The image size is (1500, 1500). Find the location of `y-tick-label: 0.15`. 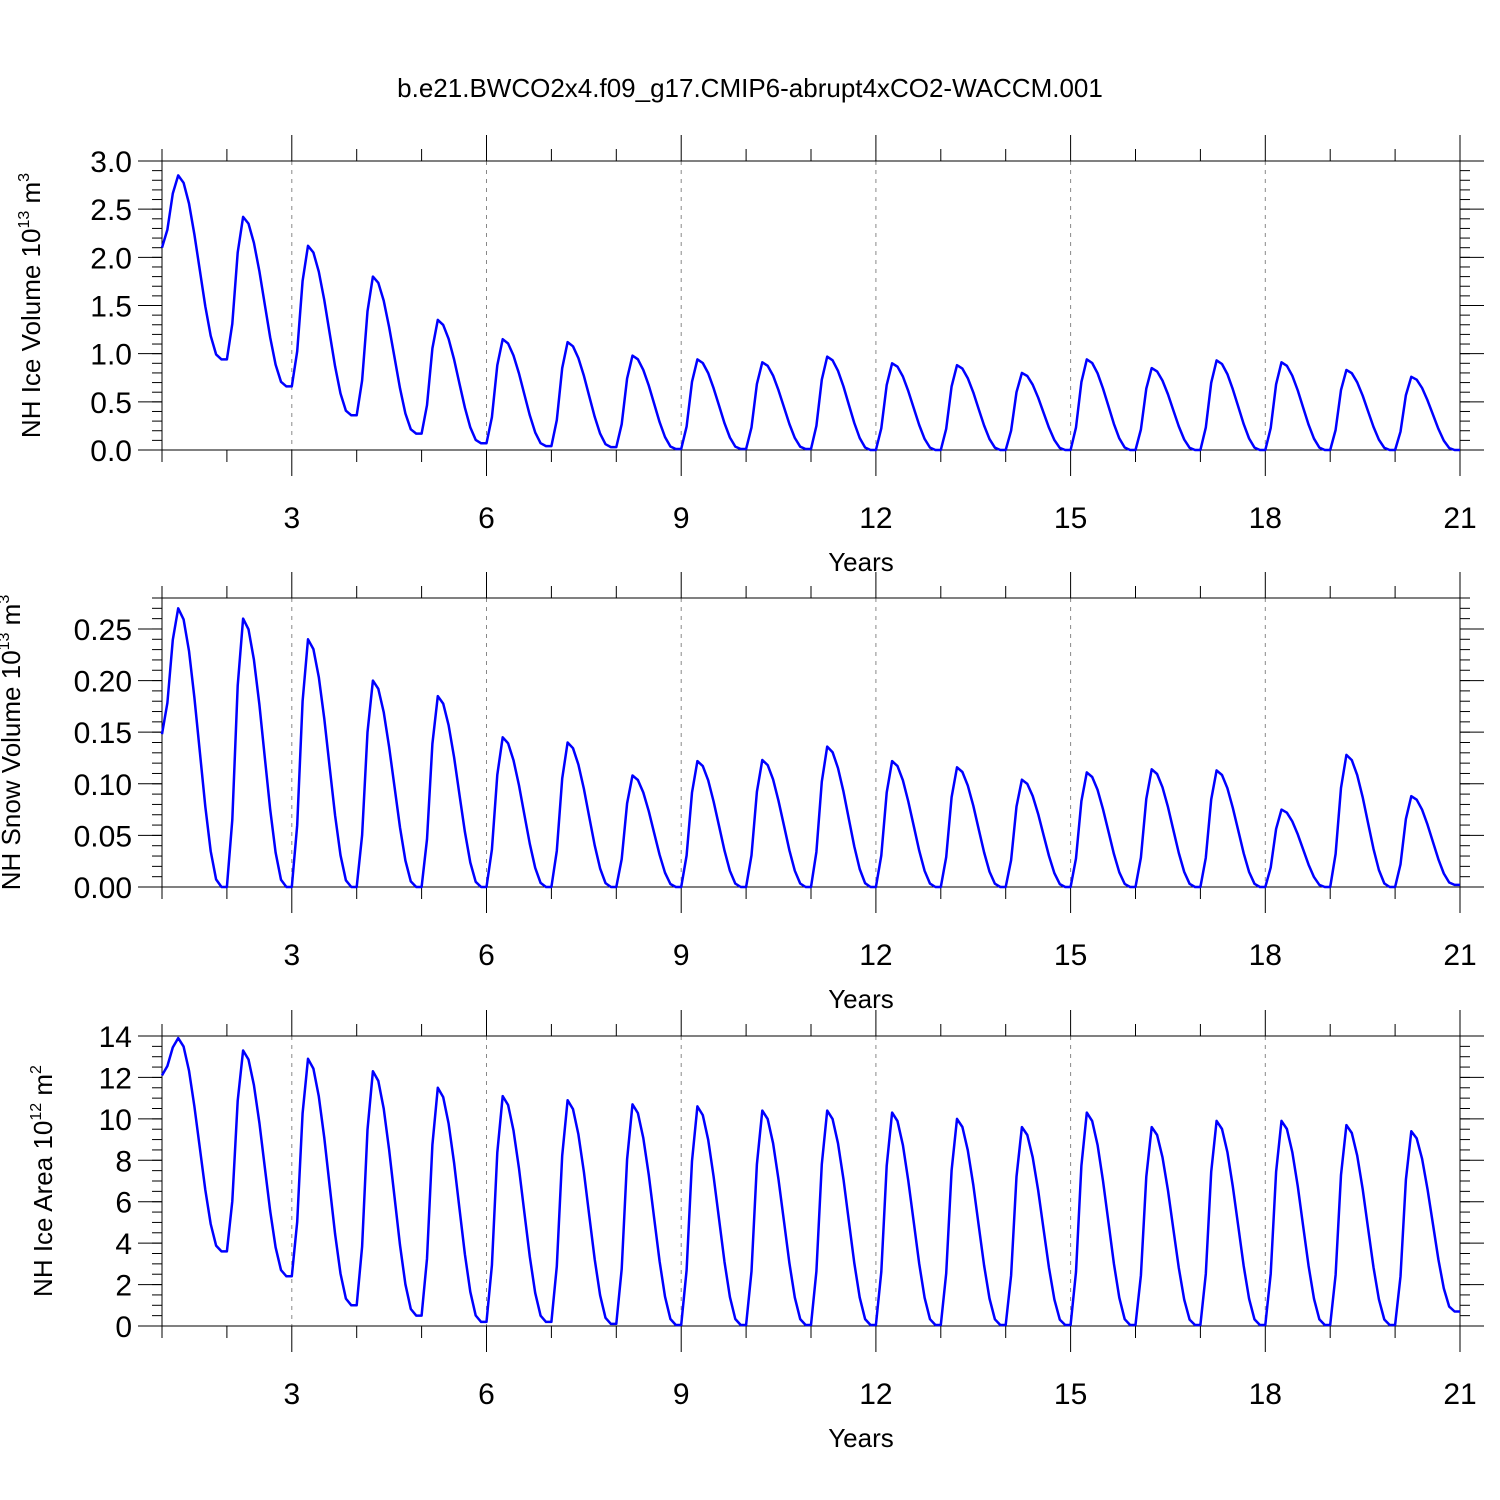

y-tick-label: 0.15 is located at coordinates (103, 733).